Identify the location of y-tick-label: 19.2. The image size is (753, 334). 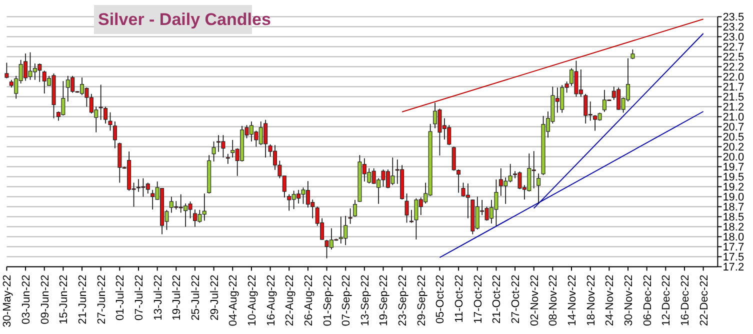
(733, 188).